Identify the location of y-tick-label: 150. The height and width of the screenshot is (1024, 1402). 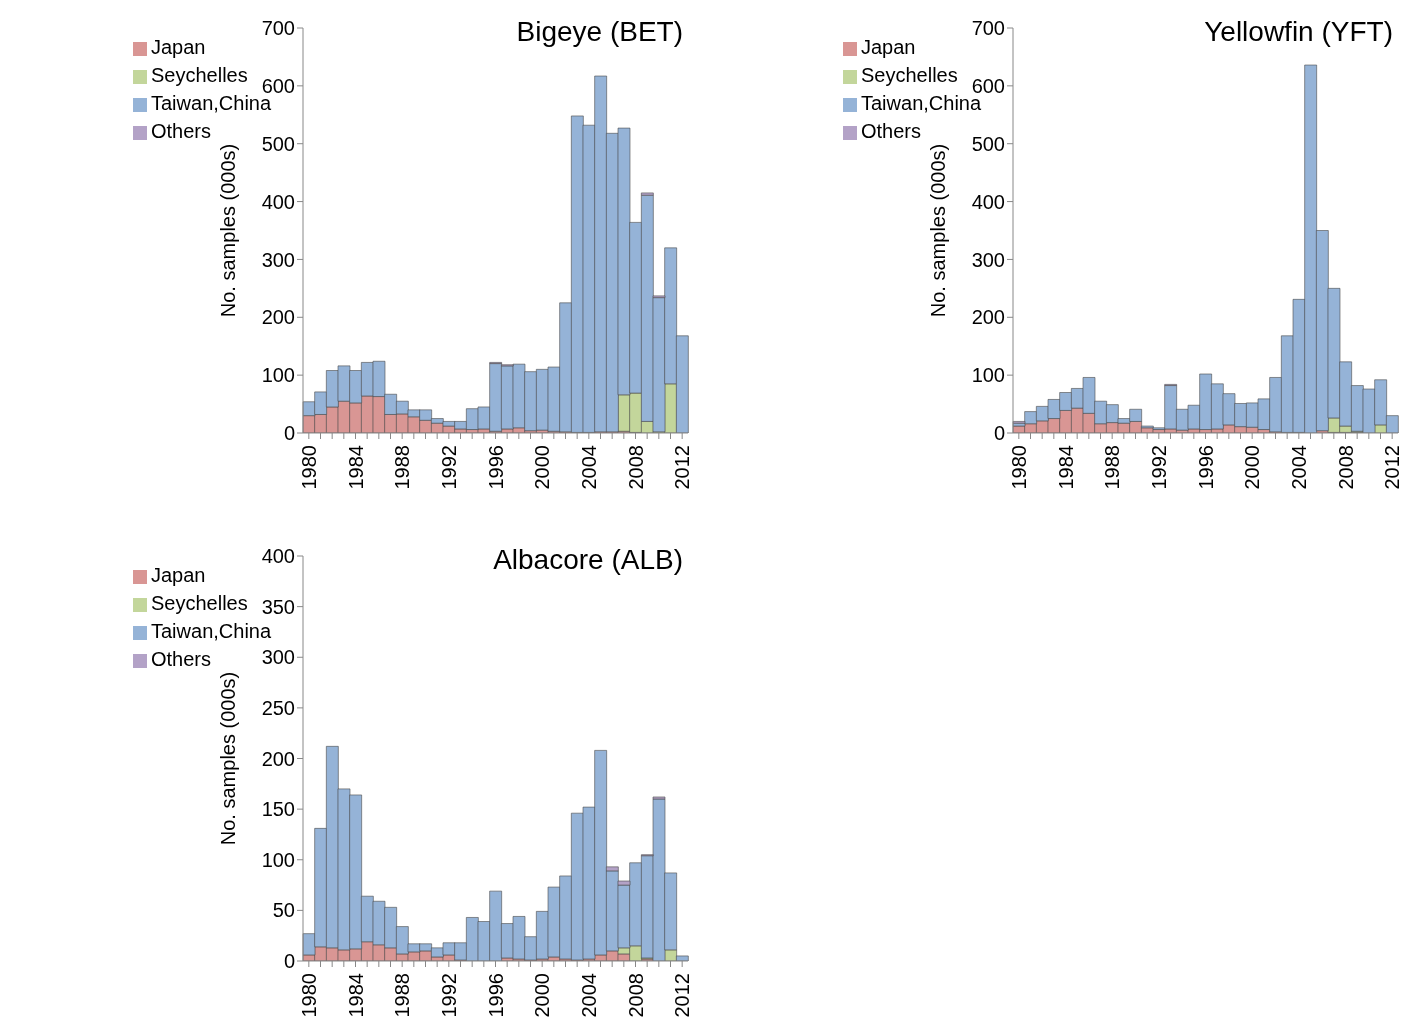
(278, 809).